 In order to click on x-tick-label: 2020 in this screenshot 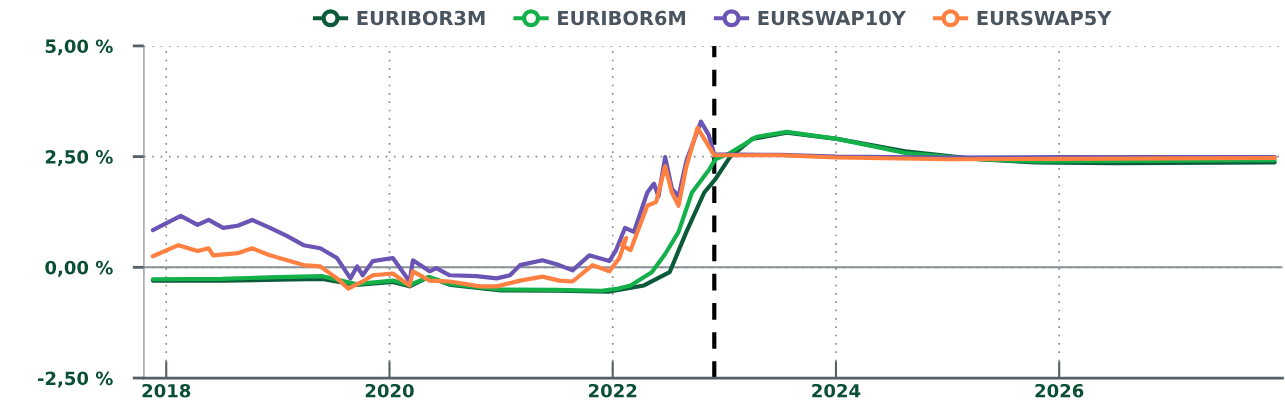, I will do `click(389, 390)`.